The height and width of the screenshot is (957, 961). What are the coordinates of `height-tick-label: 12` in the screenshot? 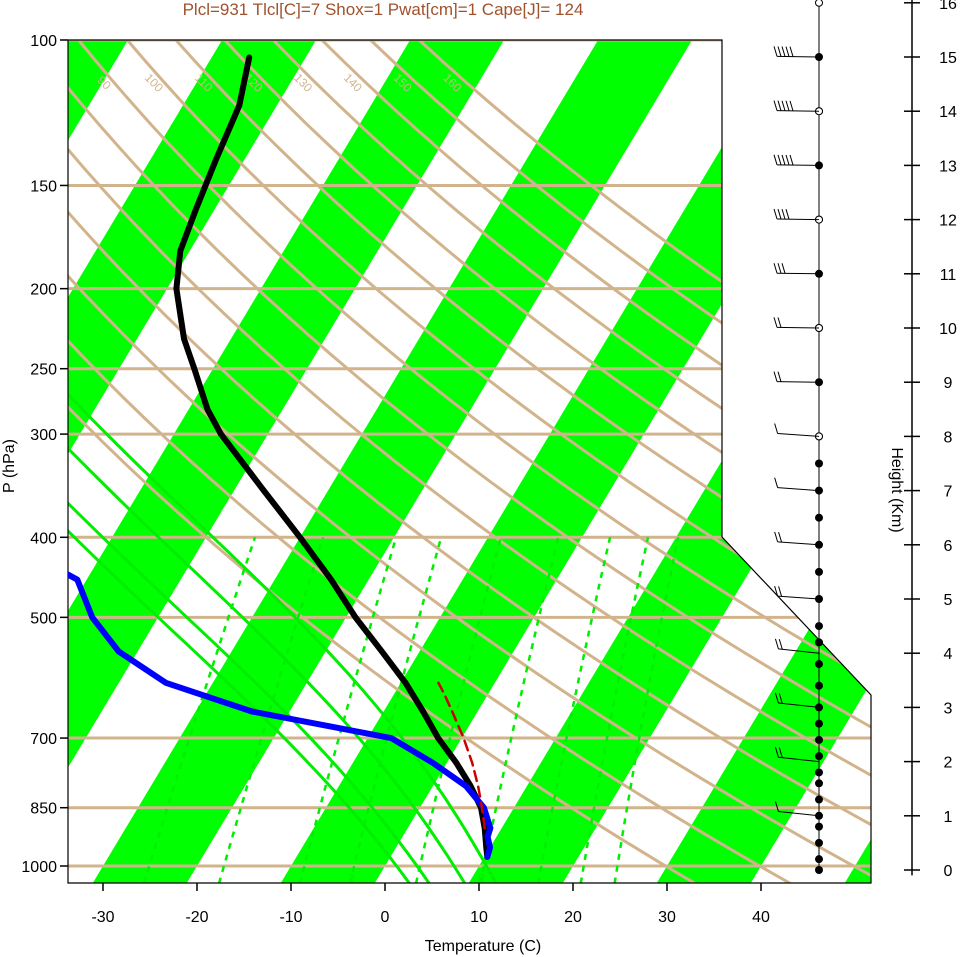 It's located at (948, 221).